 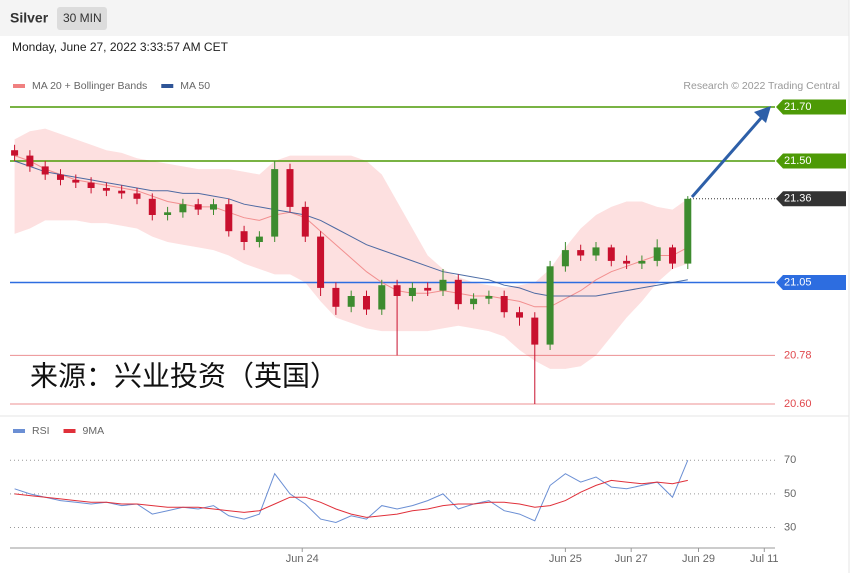 What do you see at coordinates (565, 559) in the screenshot?
I see `x-tick-label: Jun 25` at bounding box center [565, 559].